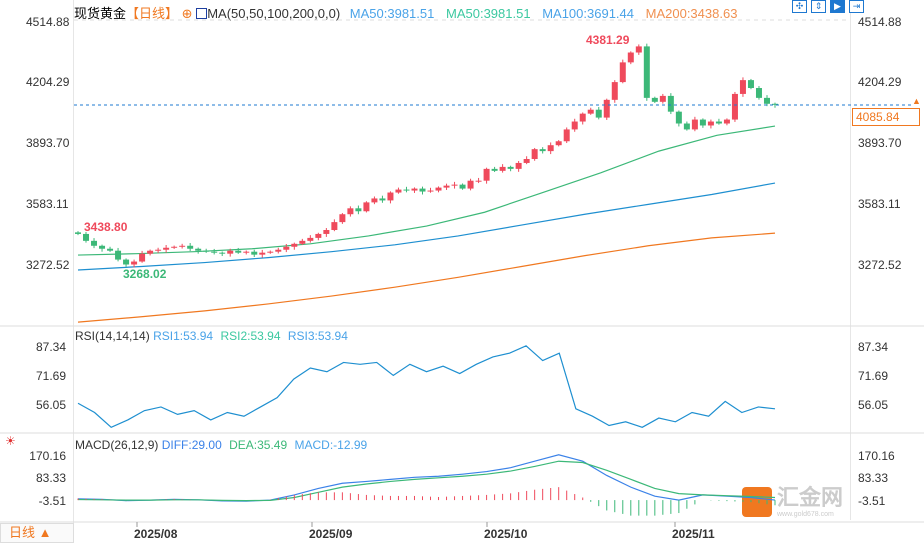  I want to click on rsi-line, so click(426, 387).